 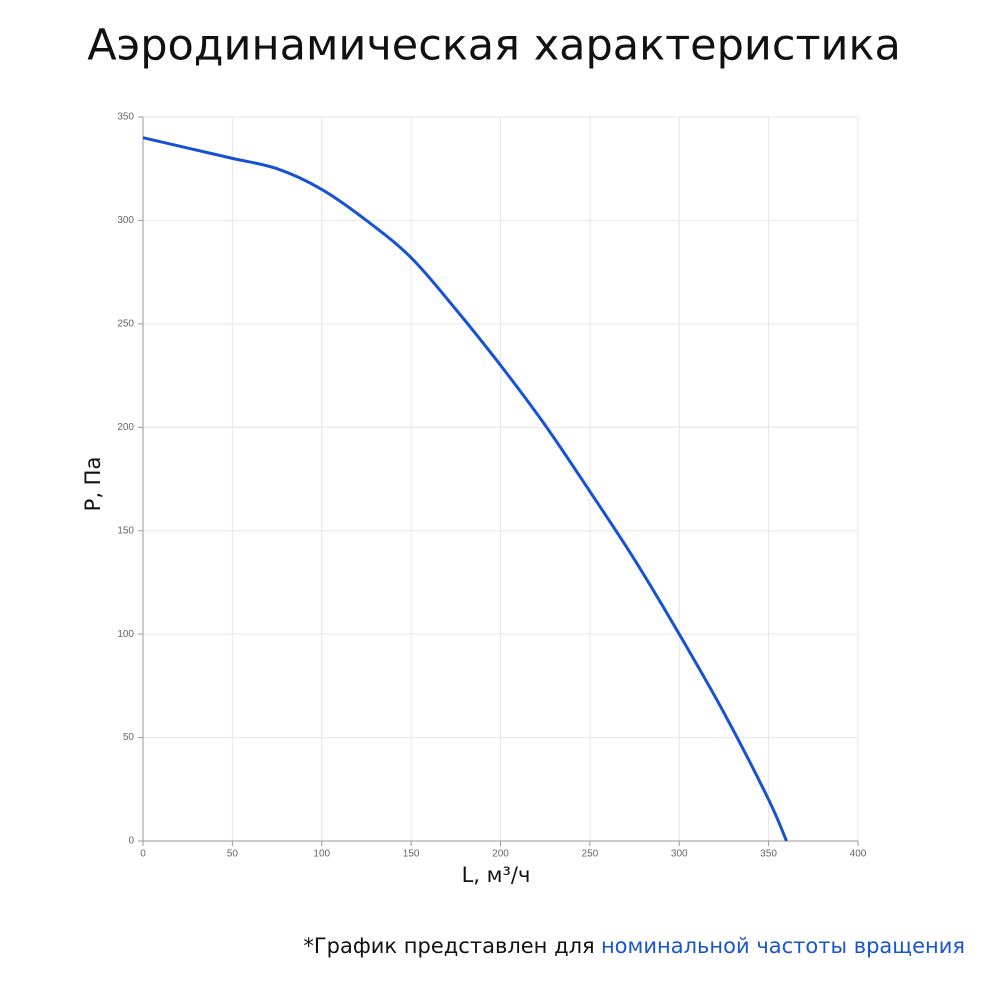 What do you see at coordinates (321, 854) in the screenshot?
I see `x-tick-label: 100` at bounding box center [321, 854].